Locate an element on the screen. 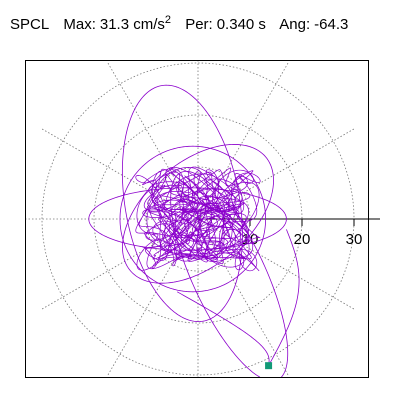 This screenshot has height=400, width=400. orbit-ring is located at coordinates (192, 219).